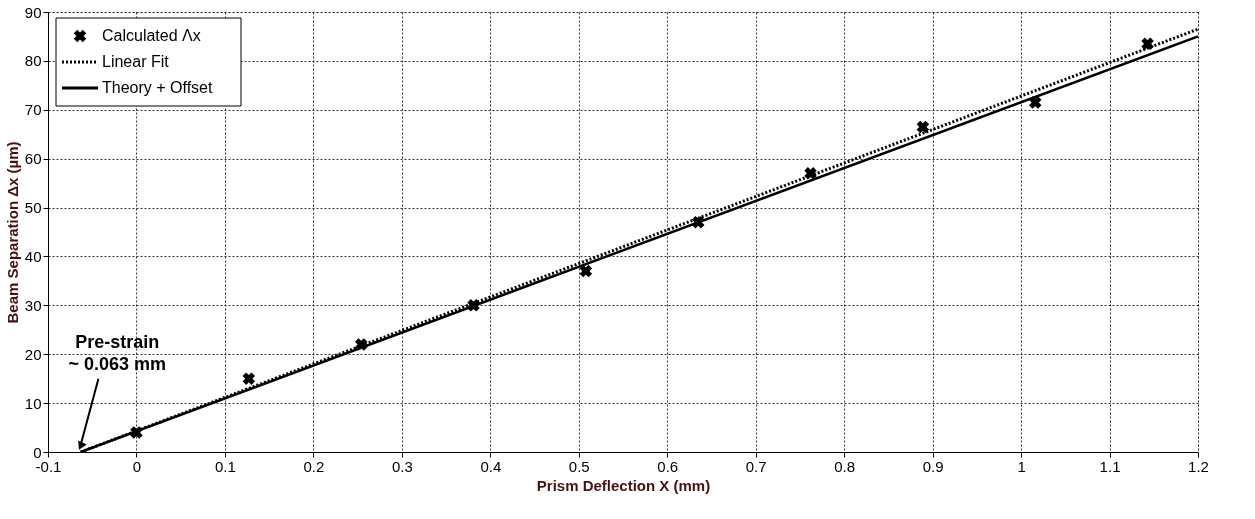 This screenshot has height=519, width=1255. What do you see at coordinates (1110, 466) in the screenshot?
I see `x-tick-label: 1.1` at bounding box center [1110, 466].